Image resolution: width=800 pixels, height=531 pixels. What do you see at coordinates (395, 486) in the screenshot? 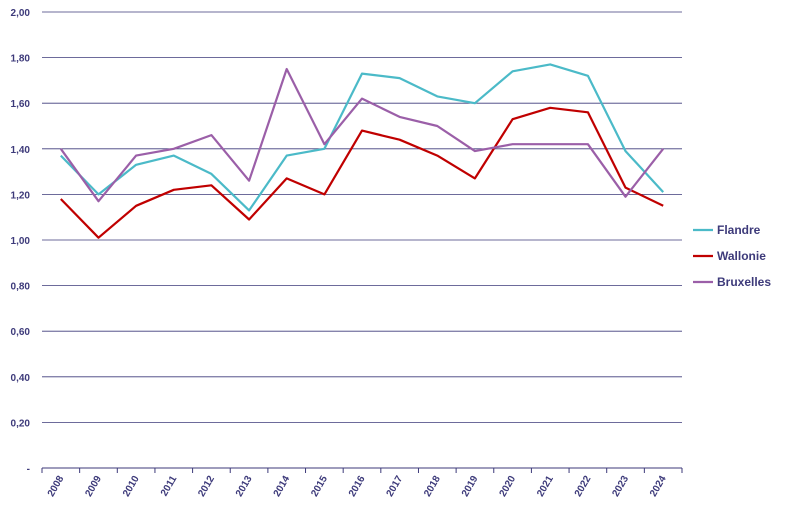
I see `x-tick-label: 2017` at bounding box center [395, 486].